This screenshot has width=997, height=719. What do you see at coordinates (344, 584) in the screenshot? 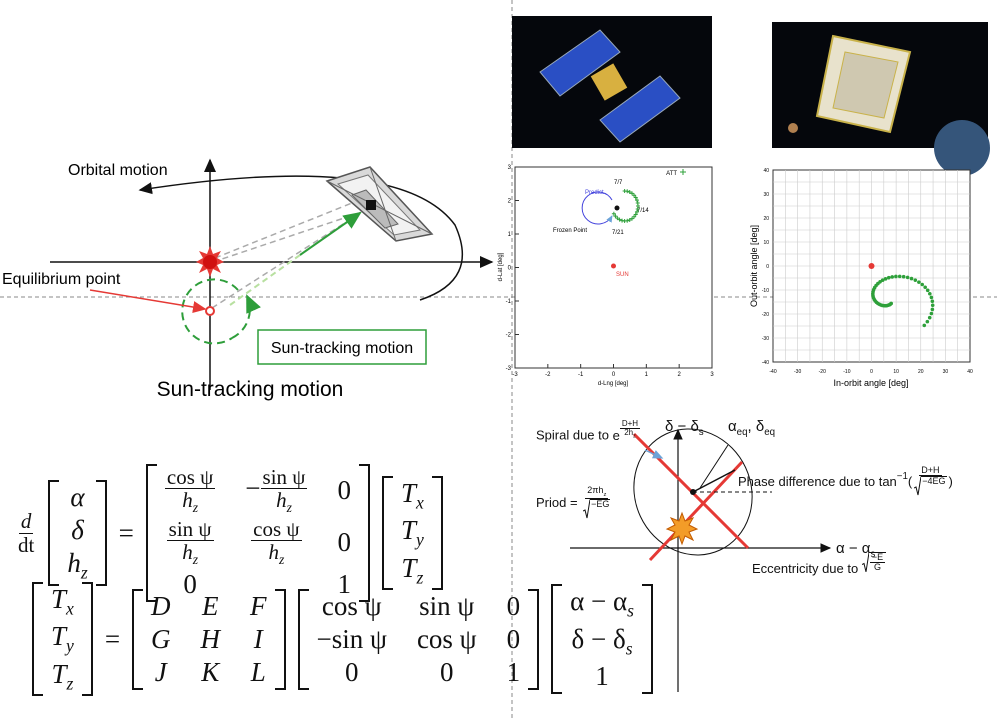
I see `math-text: 1` at bounding box center [344, 584].